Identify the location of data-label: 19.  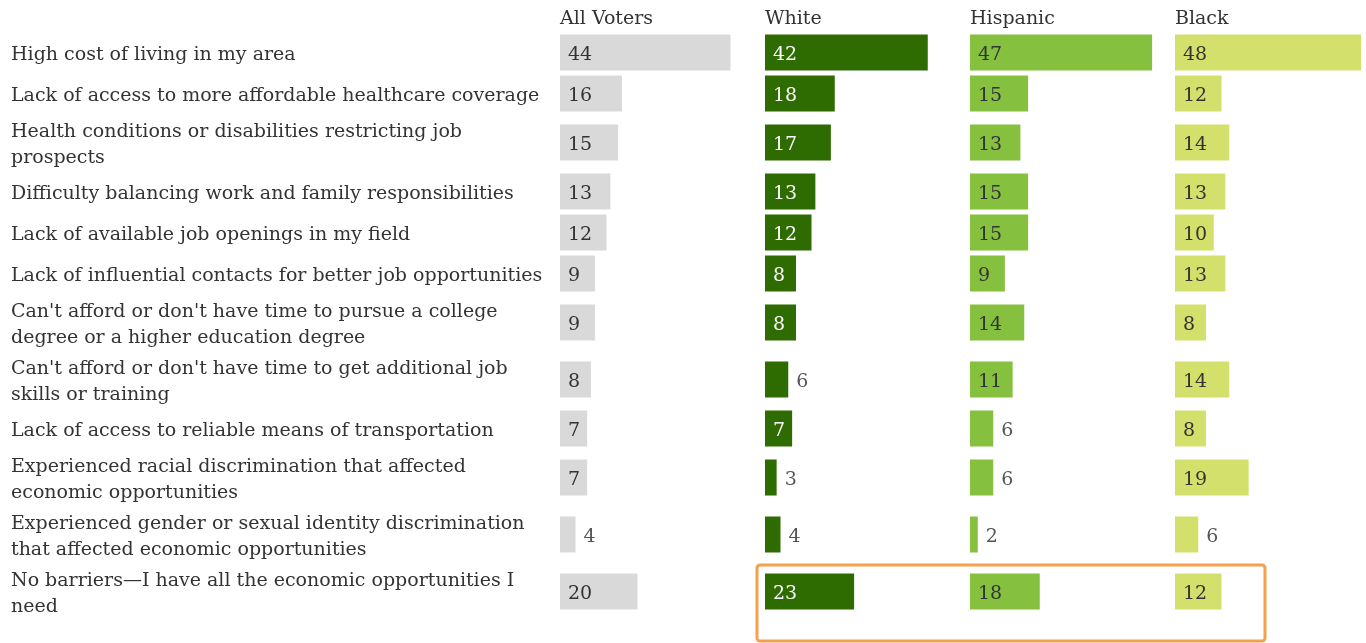
(1195, 477).